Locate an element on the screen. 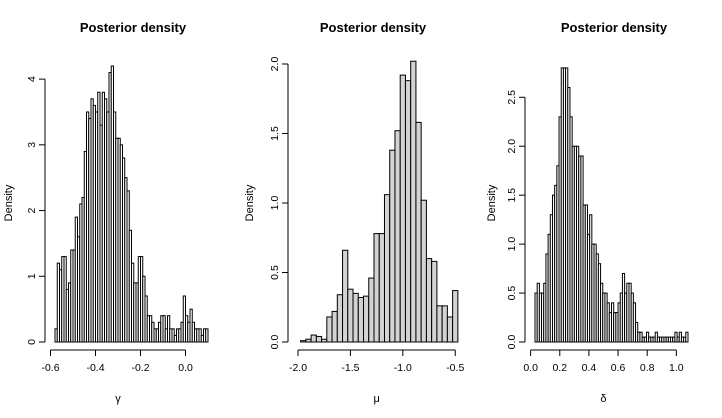  x-tick-label: -0.2 is located at coordinates (140, 368).